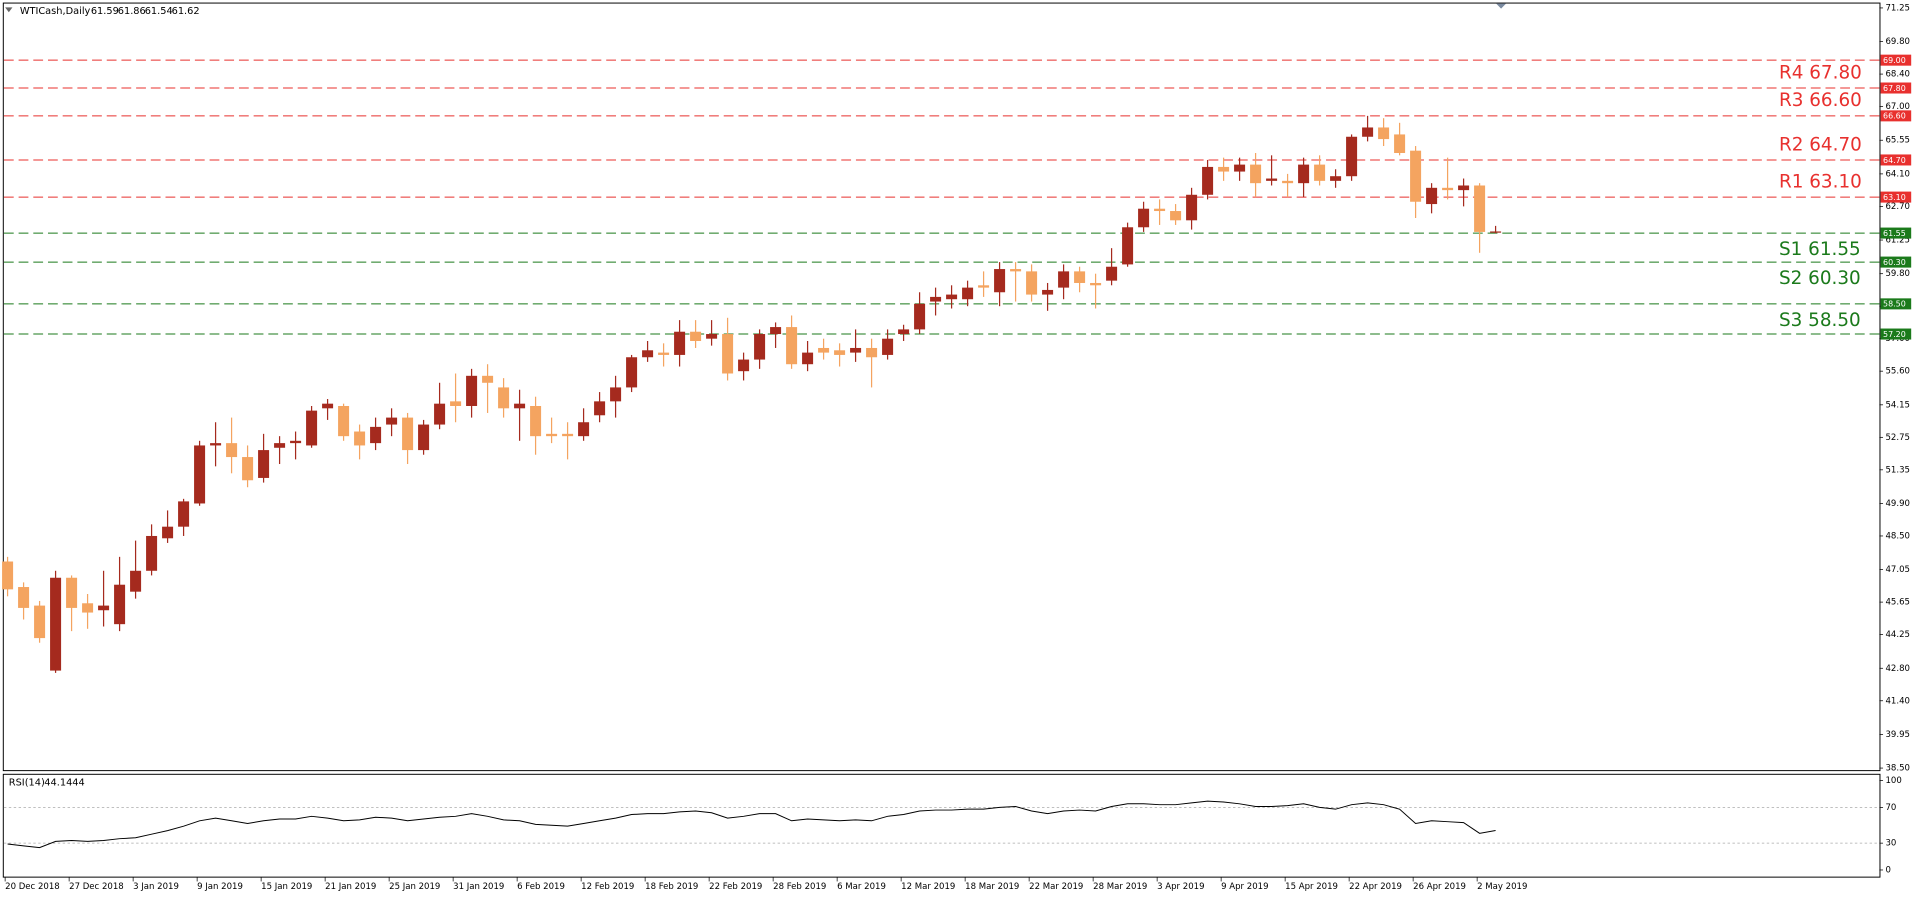 The image size is (1920, 901). I want to click on y-tick-label: 0, so click(1887, 870).